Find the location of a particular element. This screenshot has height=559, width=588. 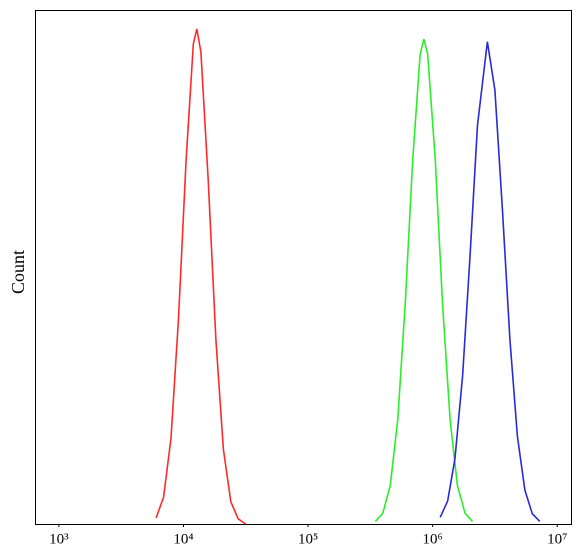

x-tick-label: 10⁷ is located at coordinates (557, 539).